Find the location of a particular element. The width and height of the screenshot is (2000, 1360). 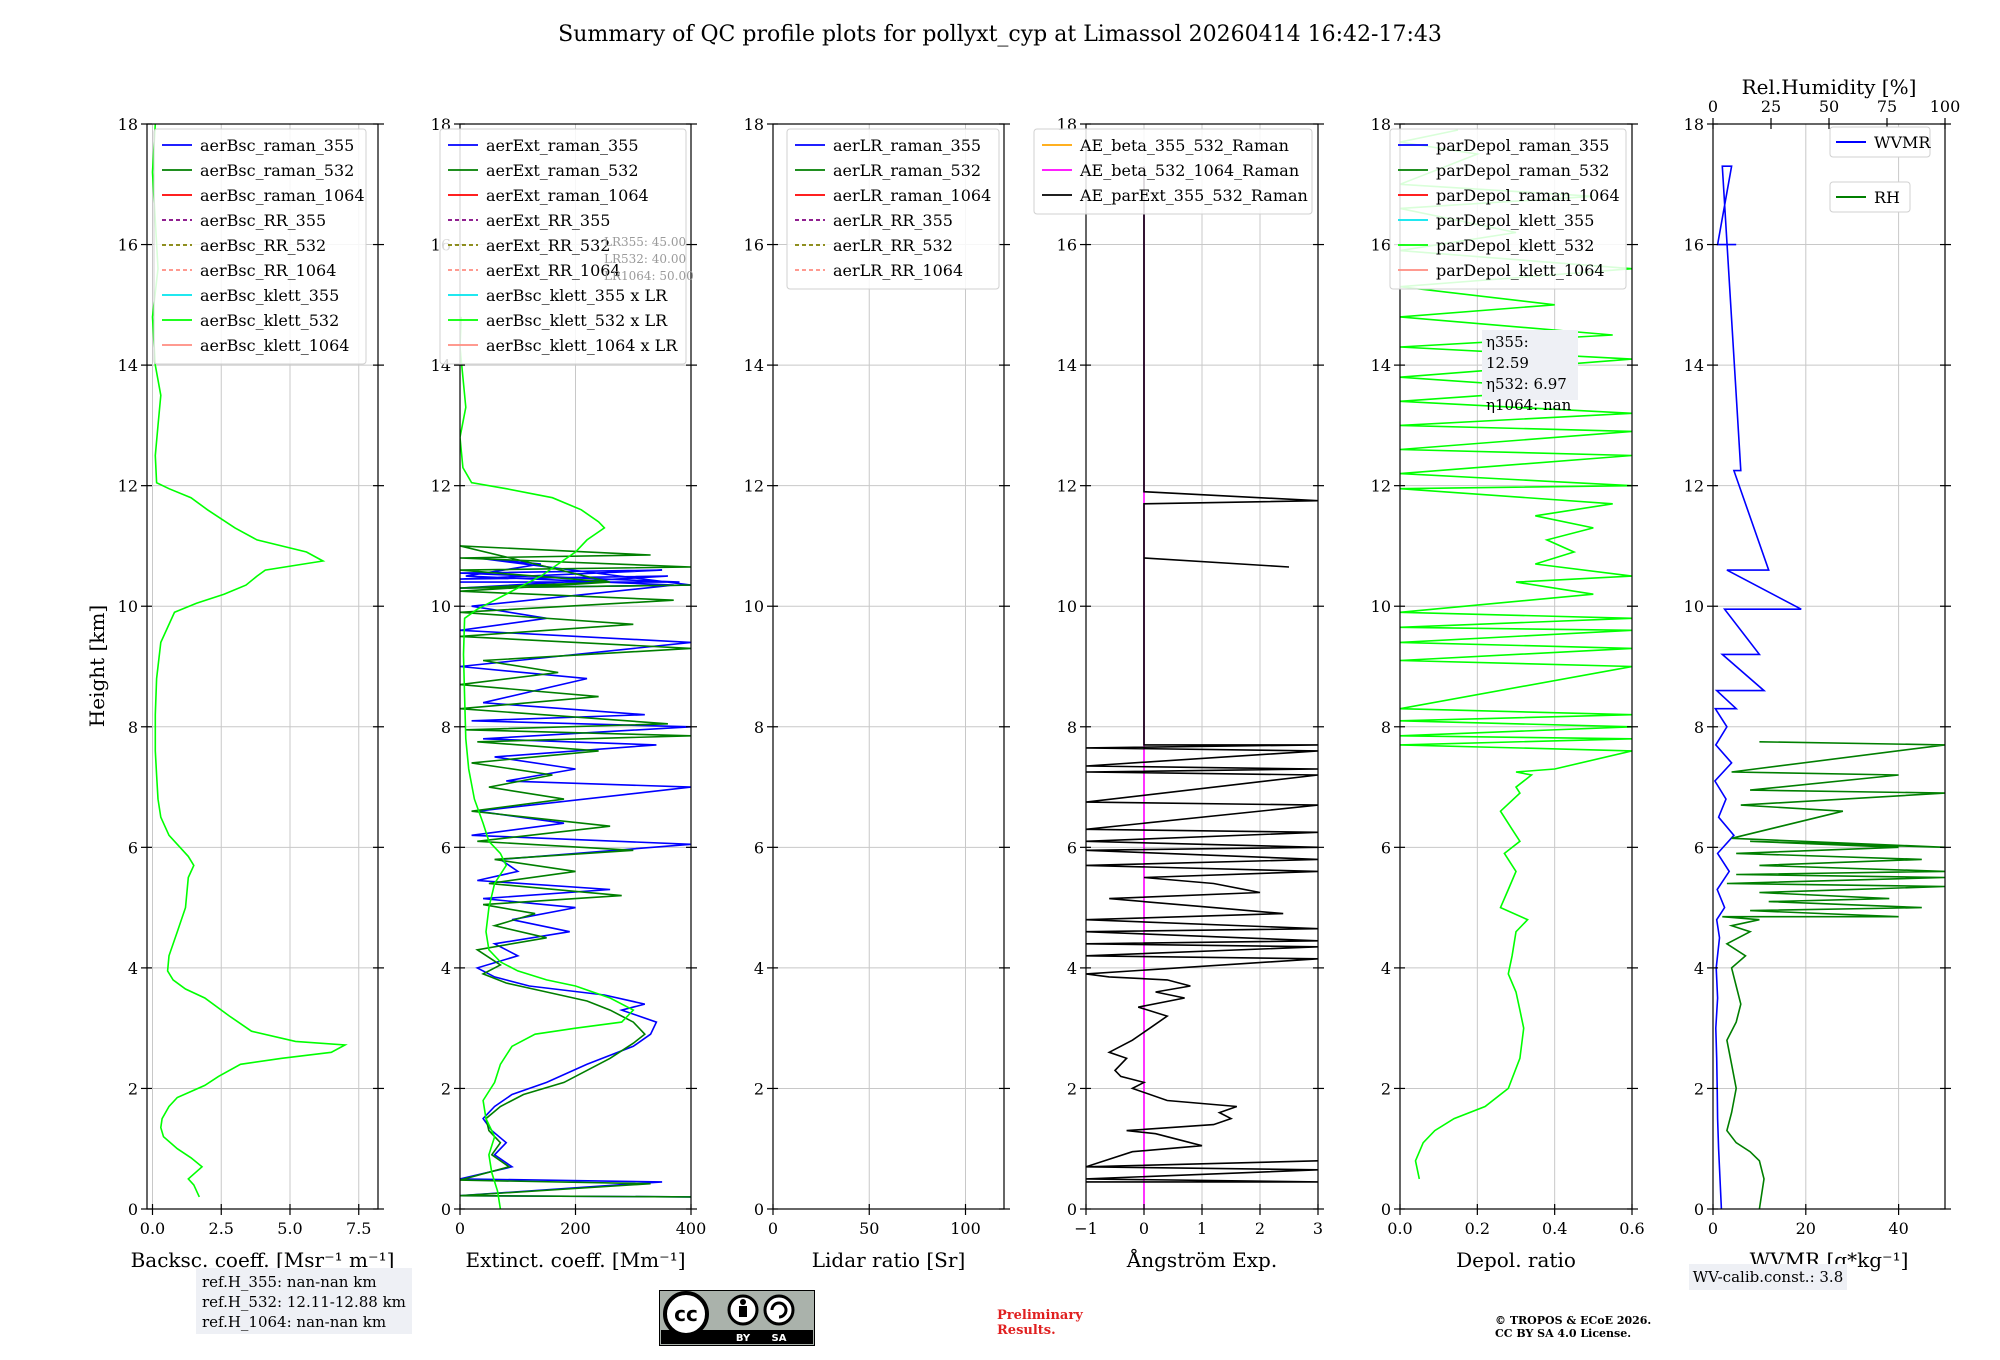

x2tick-label: 50 is located at coordinates (1829, 106).